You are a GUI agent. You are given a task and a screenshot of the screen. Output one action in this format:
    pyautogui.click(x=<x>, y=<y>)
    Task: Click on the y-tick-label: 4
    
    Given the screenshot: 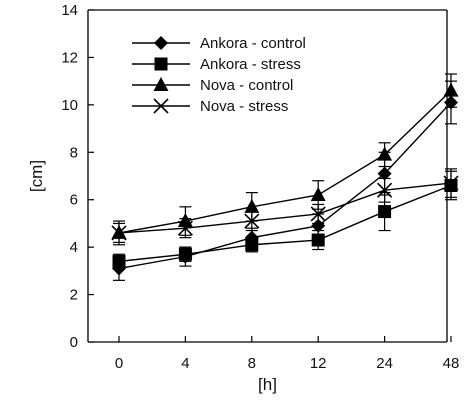 What is the action you would take?
    pyautogui.click(x=74, y=247)
    